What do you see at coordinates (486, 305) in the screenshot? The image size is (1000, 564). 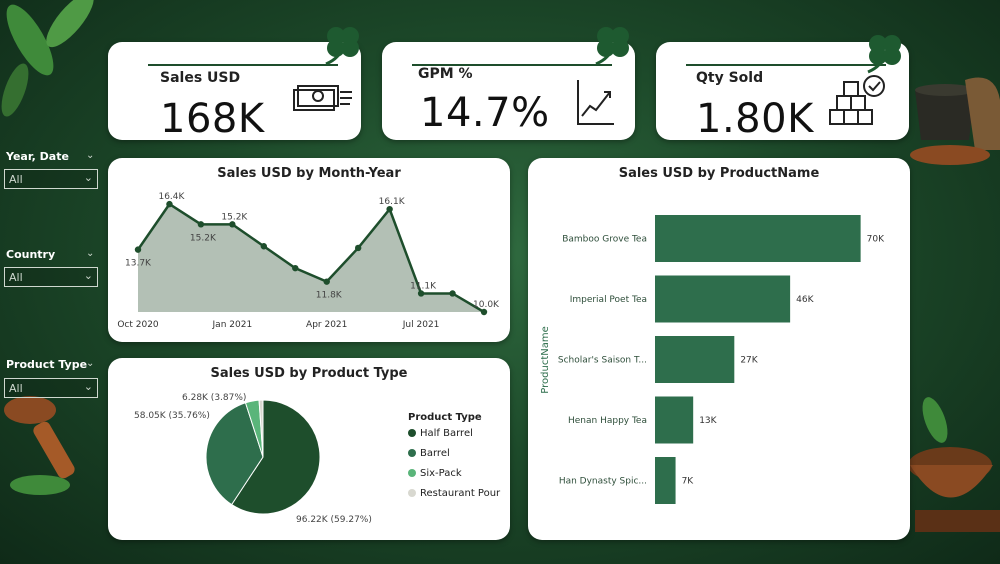 I see `data-label: 10.0K` at bounding box center [486, 305].